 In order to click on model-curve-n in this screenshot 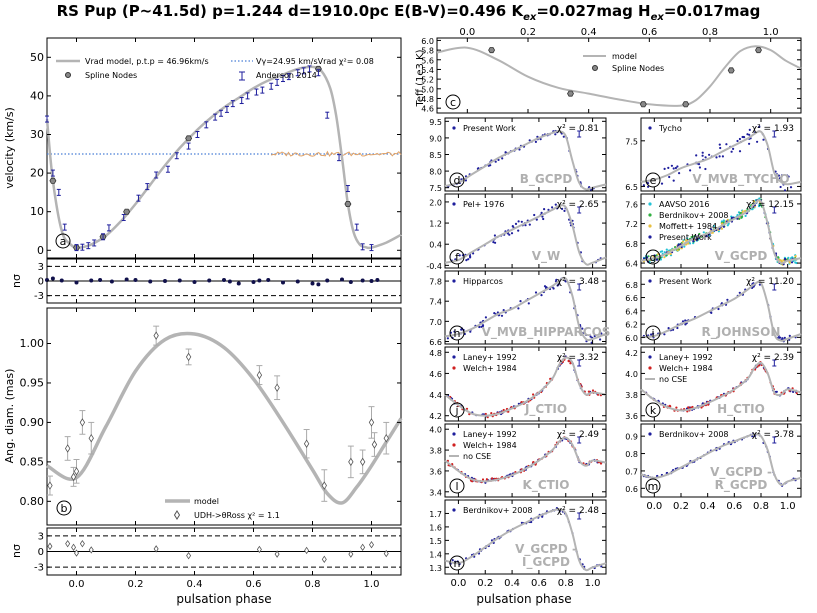, I will do `click(525, 540)`.